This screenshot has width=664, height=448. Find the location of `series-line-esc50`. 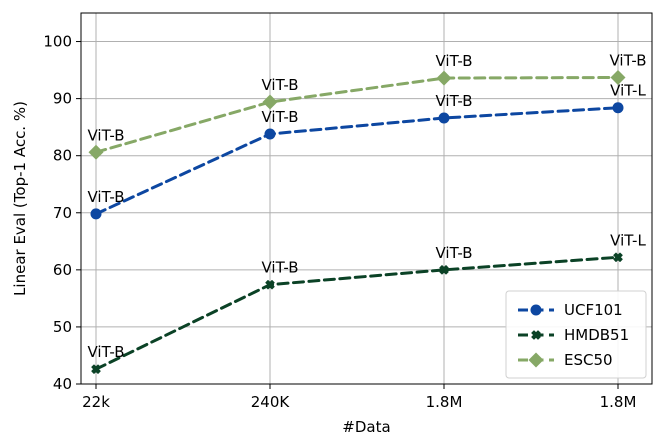

series-line-esc50 is located at coordinates (357, 114).